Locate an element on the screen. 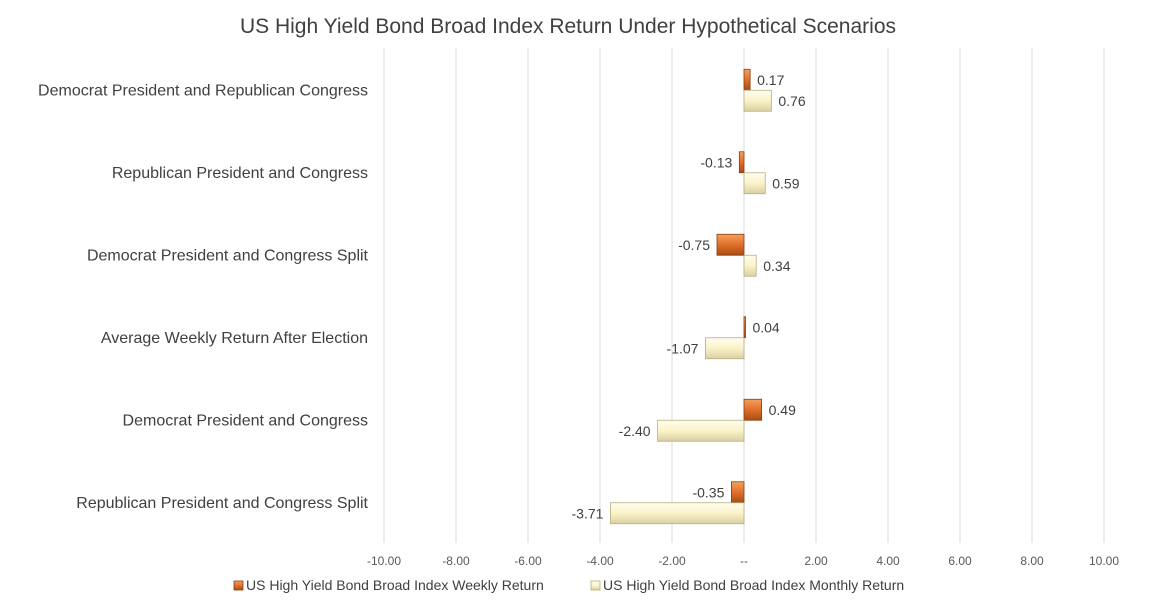 The height and width of the screenshot is (613, 1149). x-tick-label: -6.00 is located at coordinates (528, 561).